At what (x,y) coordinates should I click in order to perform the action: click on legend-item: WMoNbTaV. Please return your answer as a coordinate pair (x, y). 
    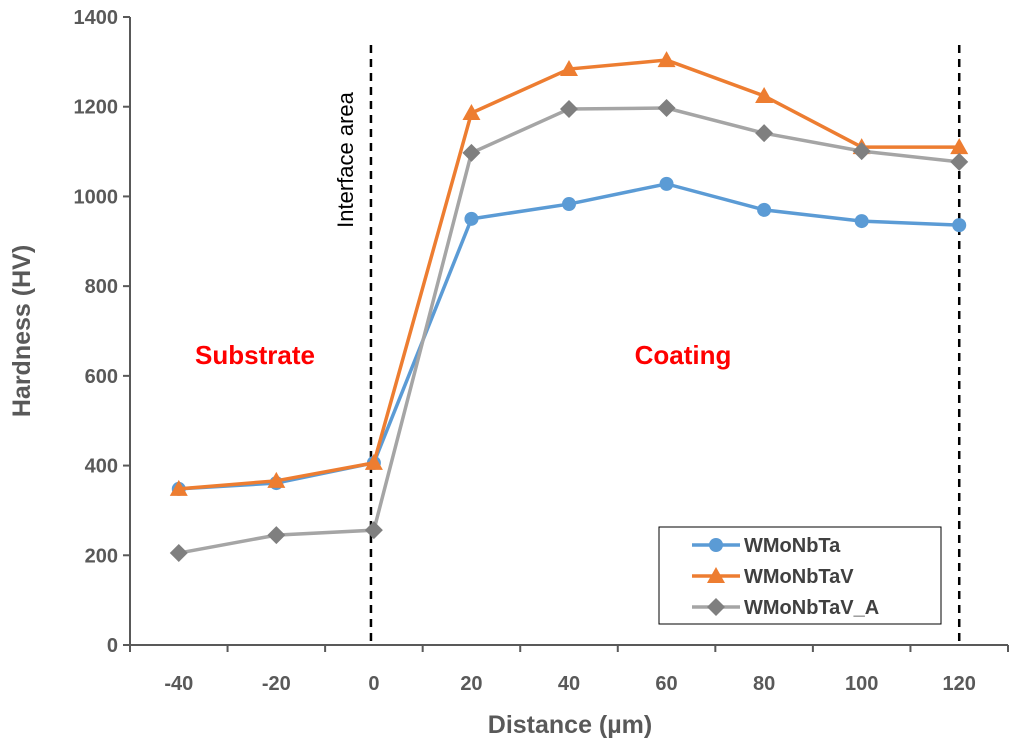
    Looking at the image, I should click on (773, 577).